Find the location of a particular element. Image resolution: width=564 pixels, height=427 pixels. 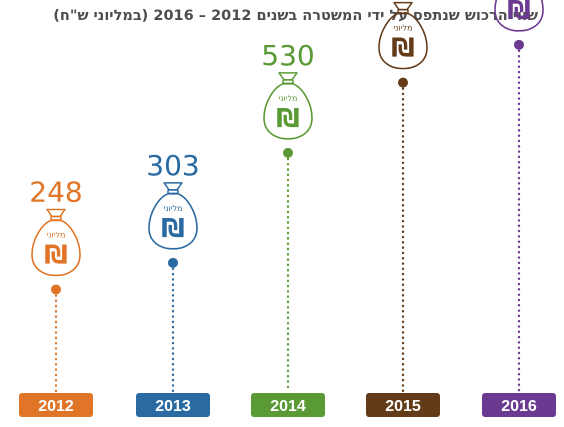

value-label-2014: 530 is located at coordinates (287, 55).